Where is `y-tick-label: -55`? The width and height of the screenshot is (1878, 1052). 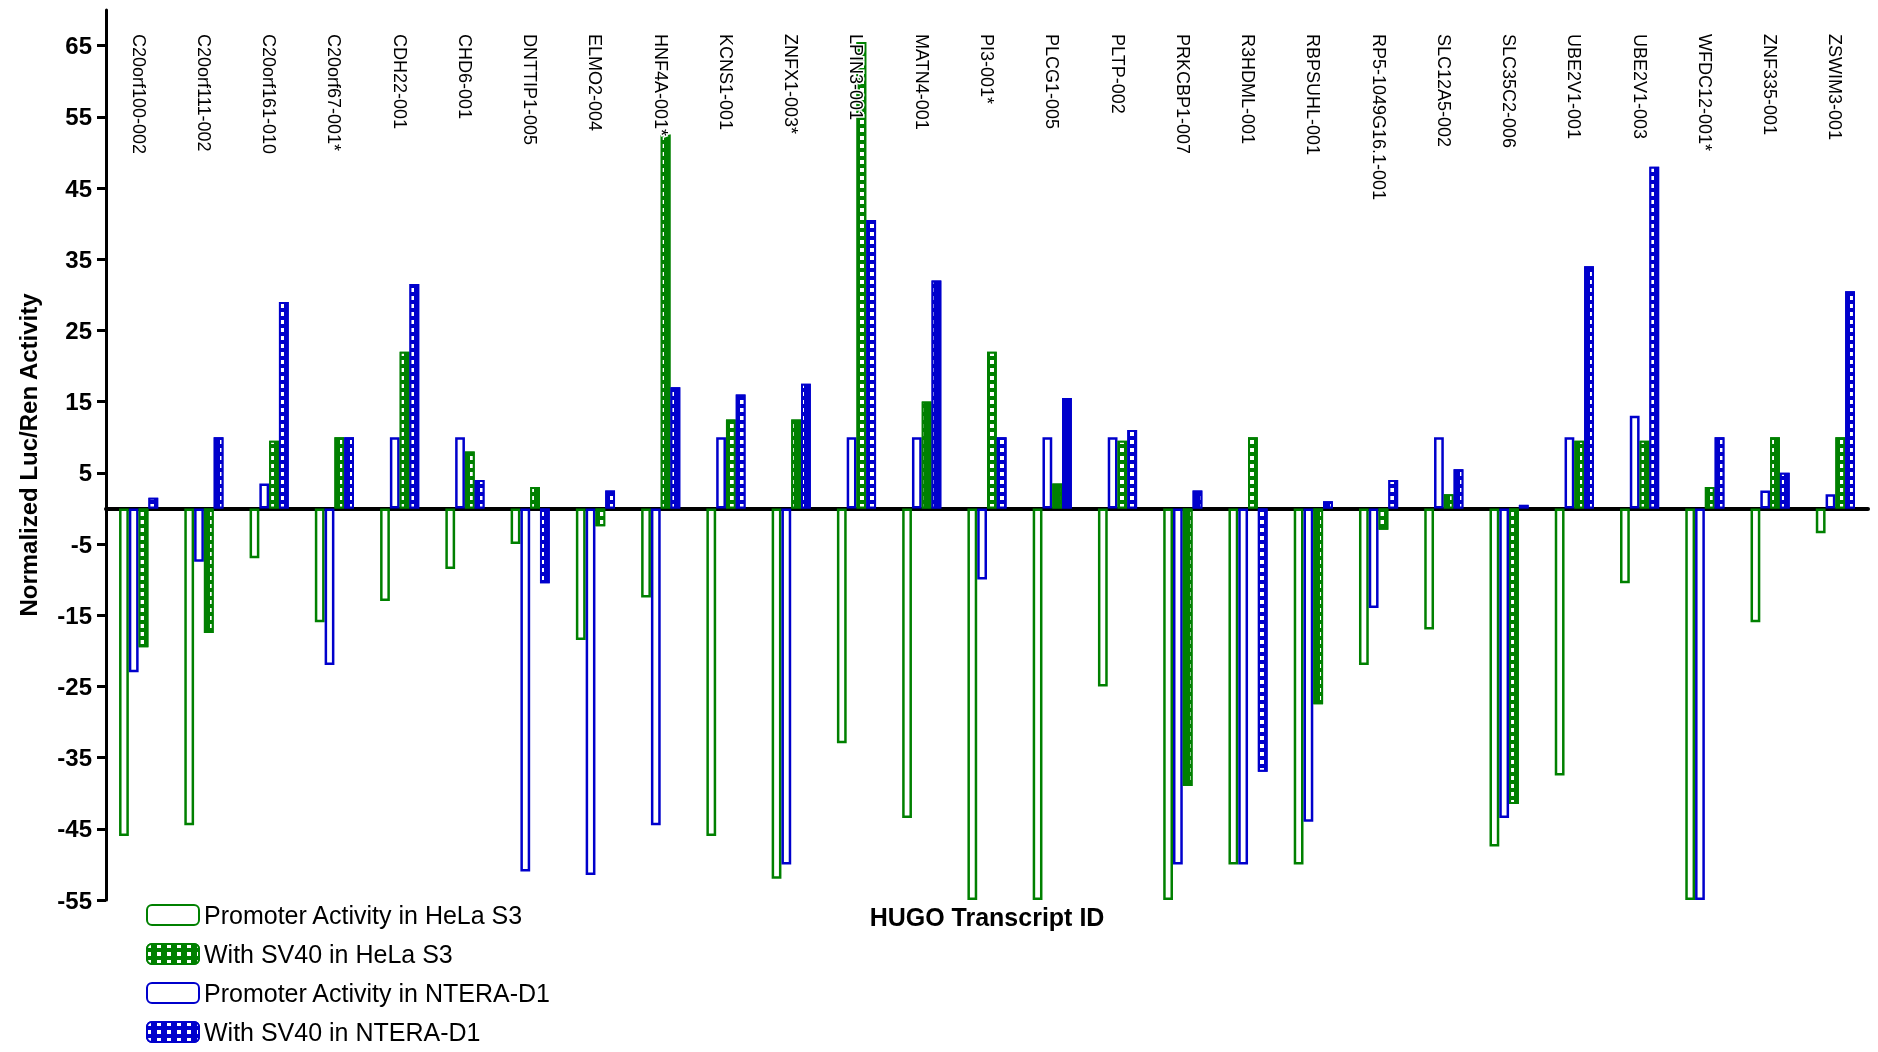
y-tick-label: -55 is located at coordinates (74, 900).